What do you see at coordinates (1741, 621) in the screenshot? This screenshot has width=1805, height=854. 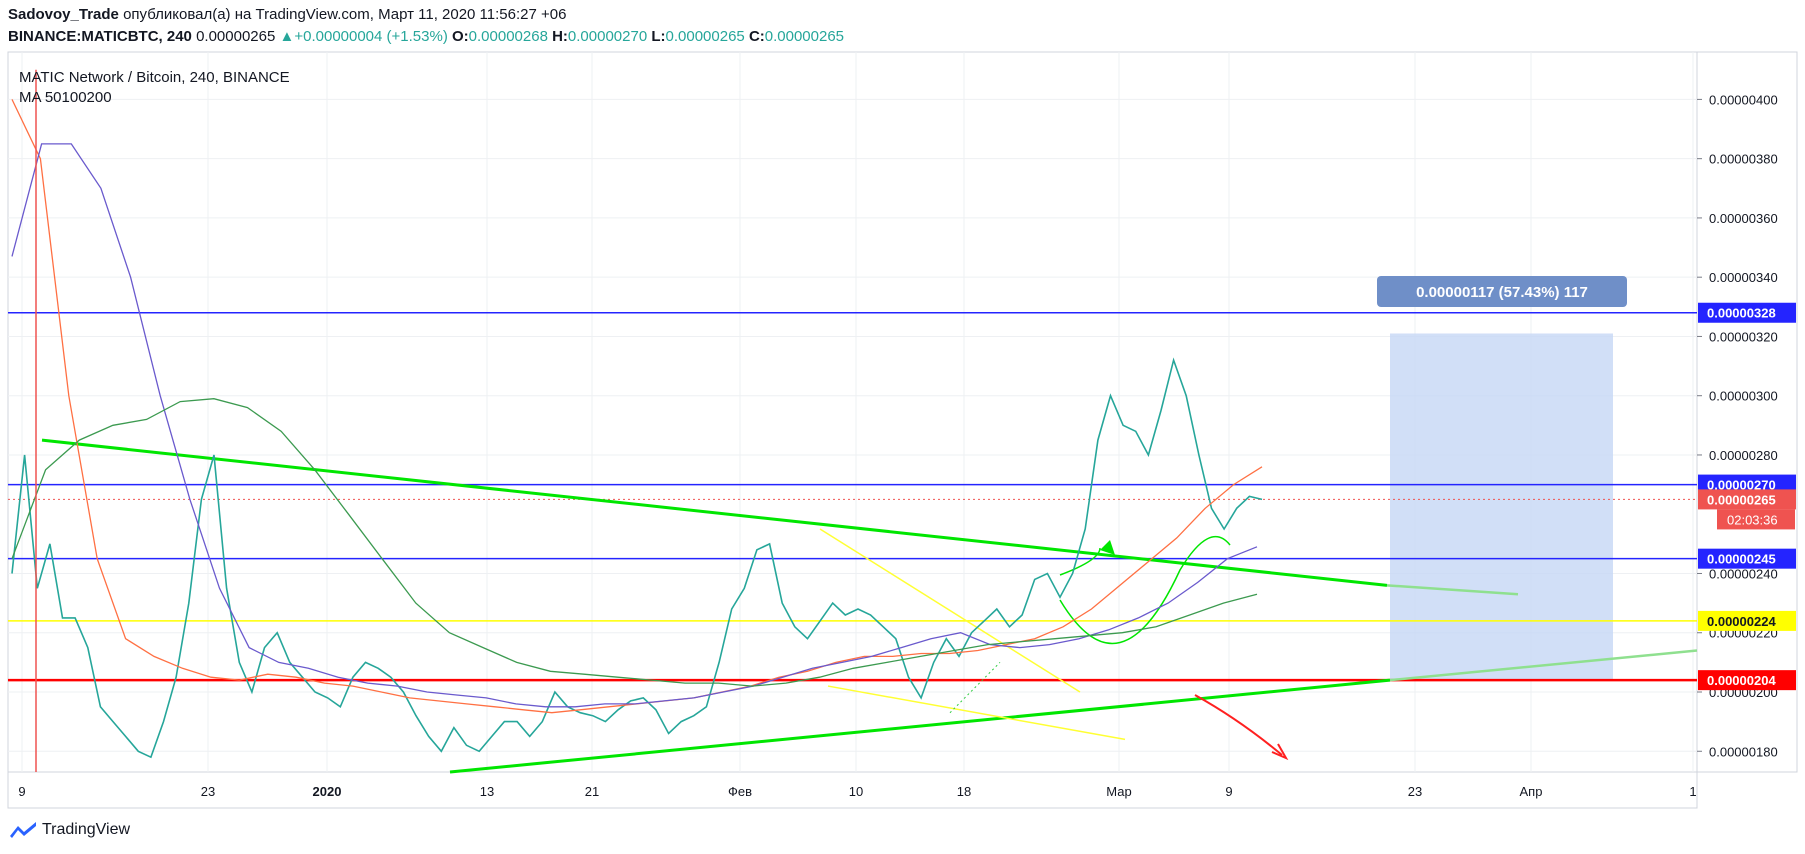 I see `level-price-label: 0.00000224` at bounding box center [1741, 621].